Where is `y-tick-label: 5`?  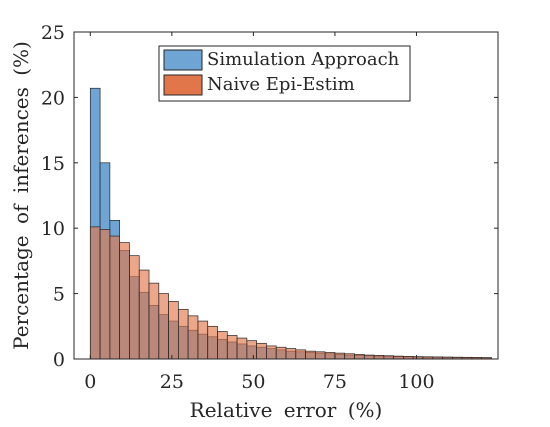 y-tick-label: 5 is located at coordinates (59, 295).